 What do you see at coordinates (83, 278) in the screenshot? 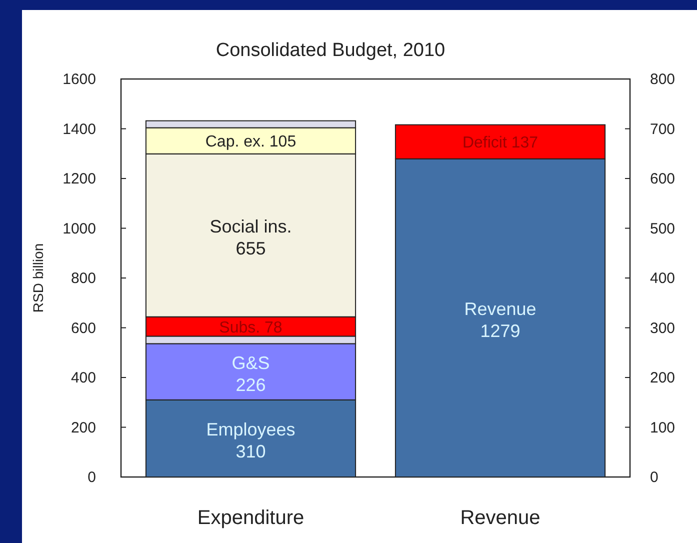
I see `y-tick-label: 800` at bounding box center [83, 278].